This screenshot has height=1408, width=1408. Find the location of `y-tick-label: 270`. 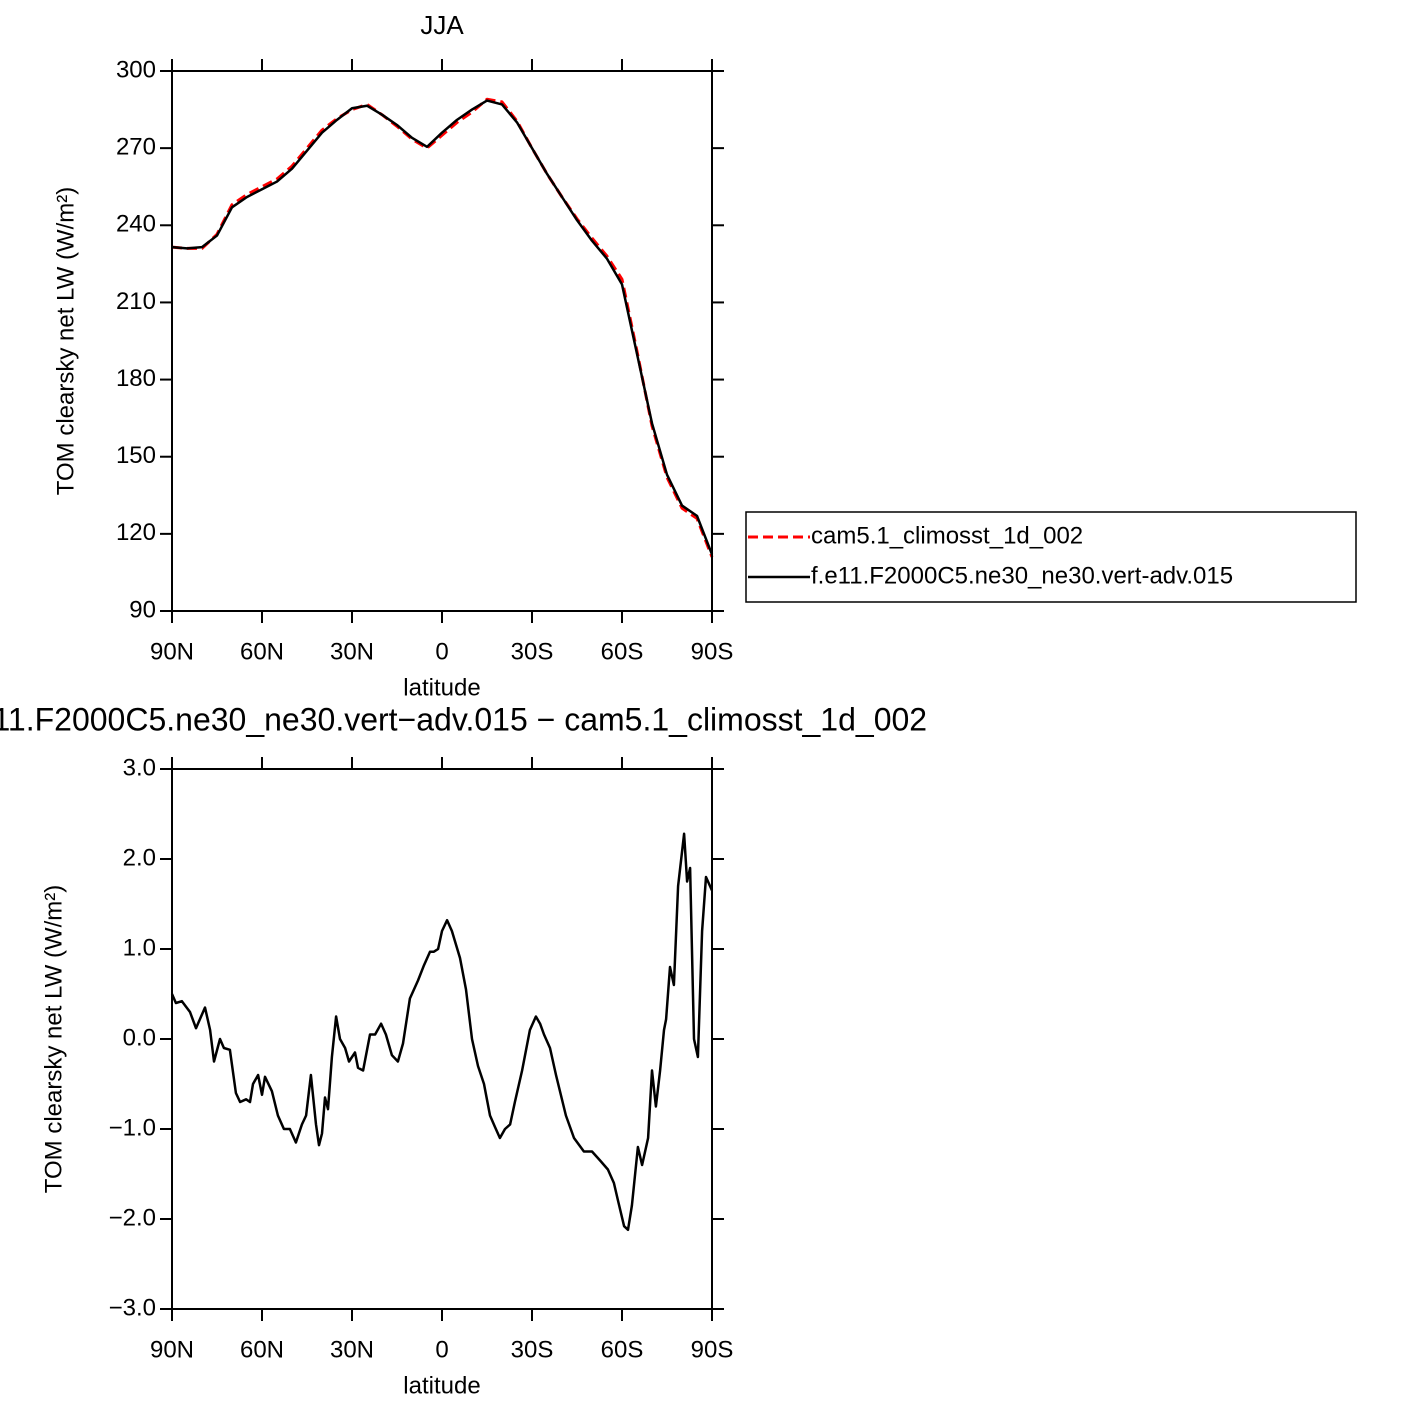

y-tick-label: 270 is located at coordinates (136, 146).